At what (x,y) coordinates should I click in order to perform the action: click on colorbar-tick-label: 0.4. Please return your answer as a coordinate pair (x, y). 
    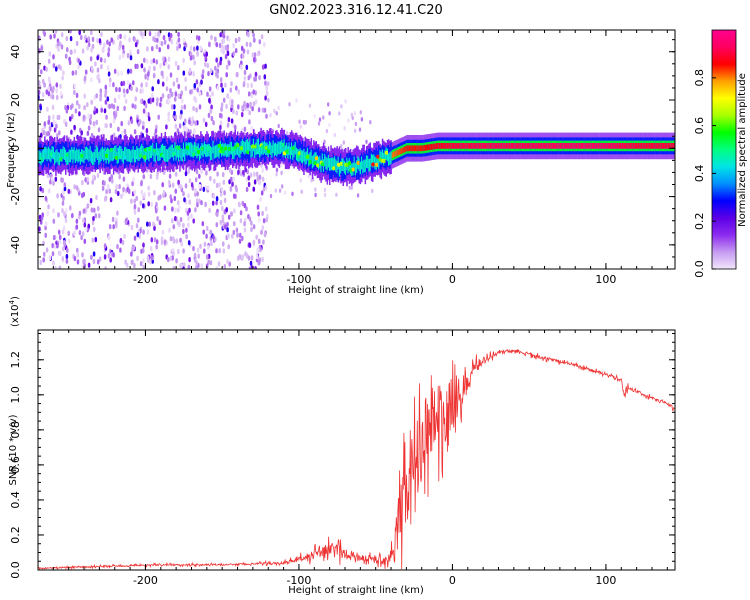
    Looking at the image, I should click on (699, 174).